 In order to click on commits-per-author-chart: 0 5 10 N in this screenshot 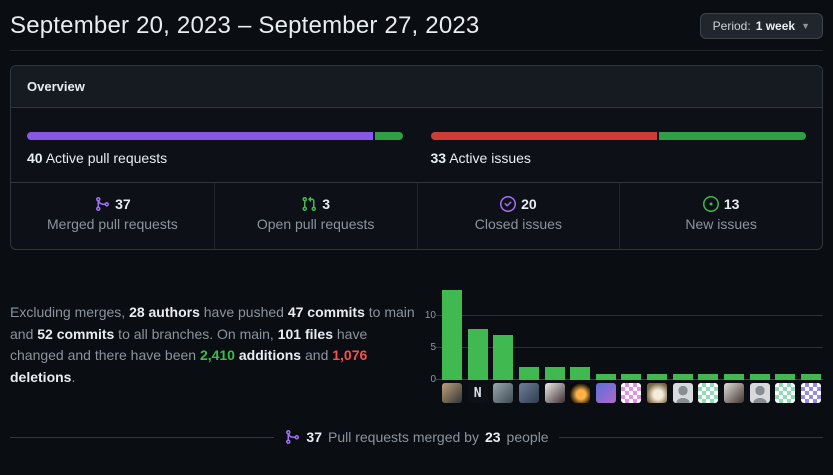, I will do `click(621, 341)`.